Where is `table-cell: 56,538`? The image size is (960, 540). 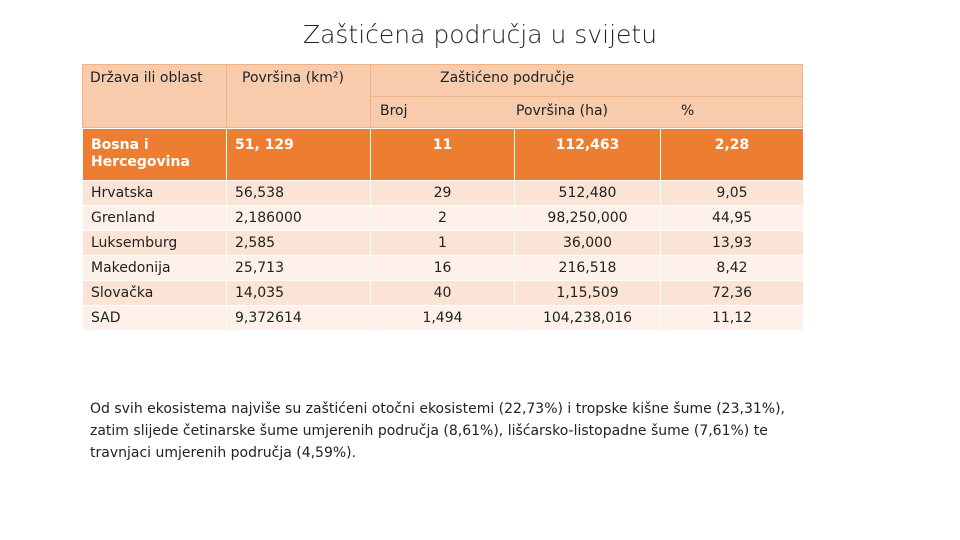 table-cell: 56,538 is located at coordinates (298, 193).